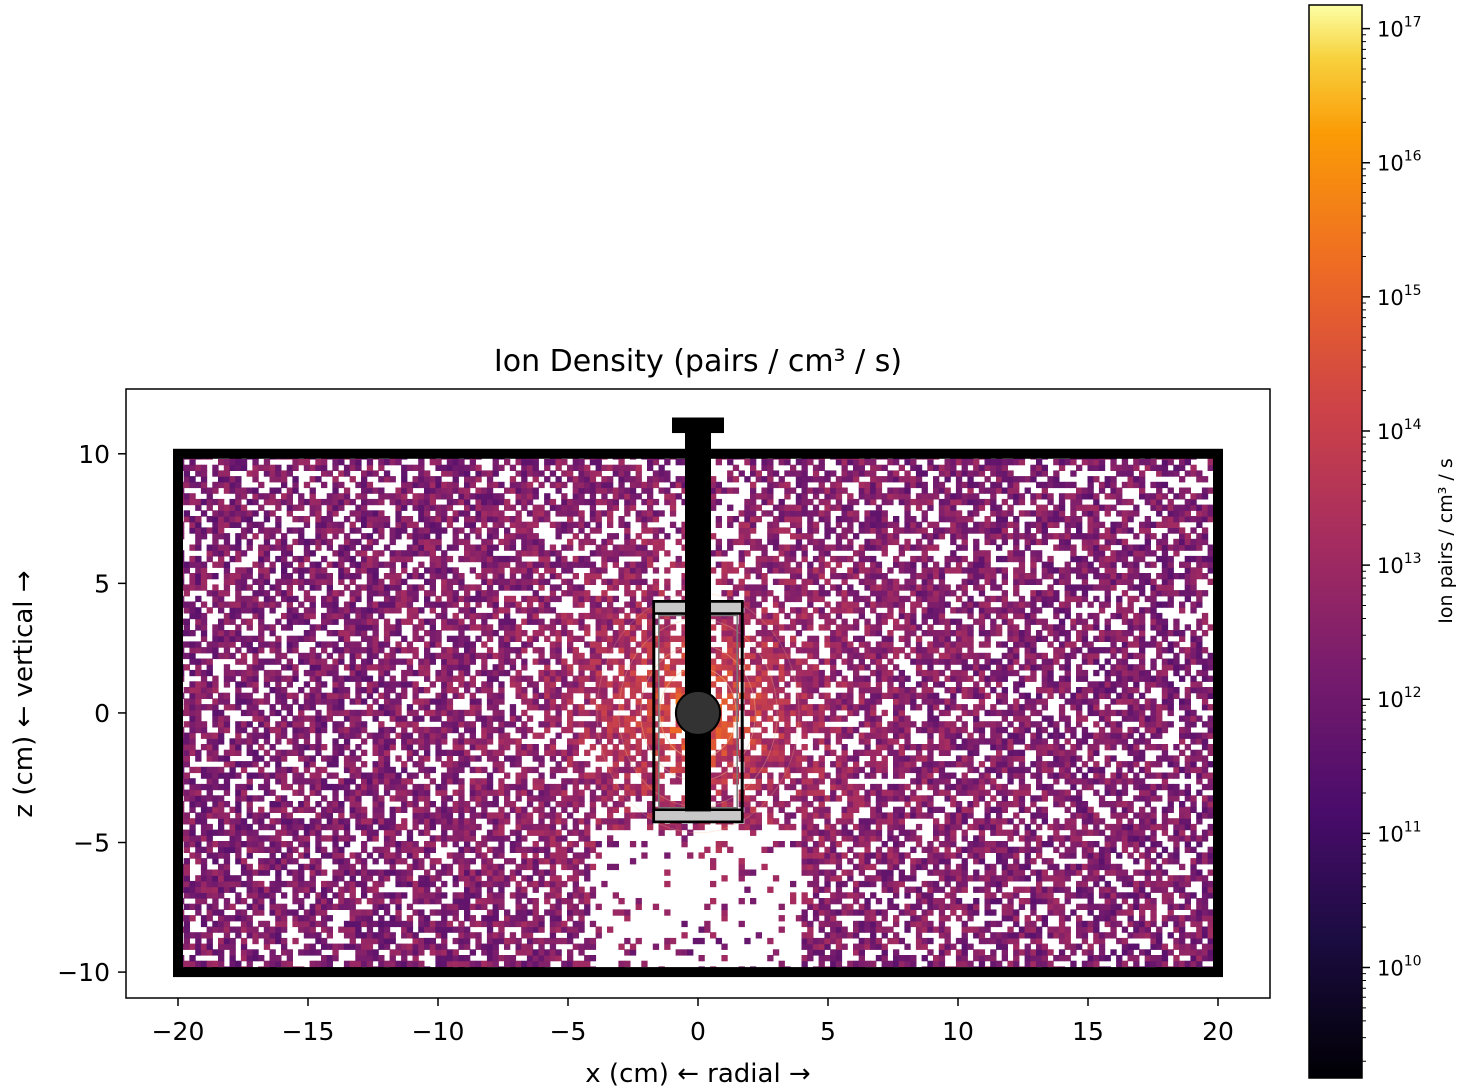 Image resolution: width=1462 pixels, height=1092 pixels. Describe the element at coordinates (1335, 541) in the screenshot. I see `colorbar` at that location.